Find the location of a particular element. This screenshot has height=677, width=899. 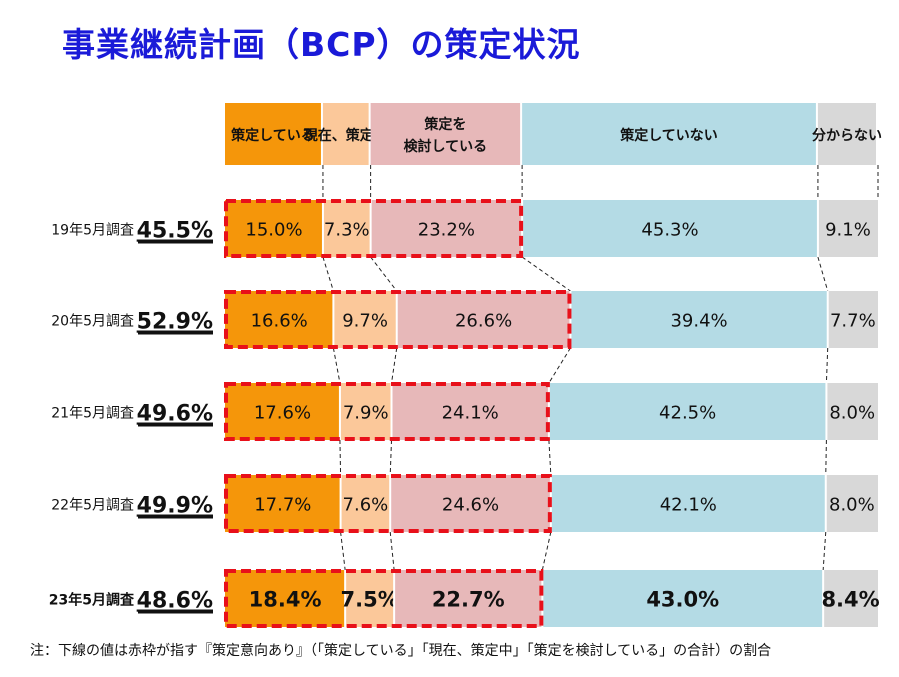

data-label: 24.1% is located at coordinates (470, 413).